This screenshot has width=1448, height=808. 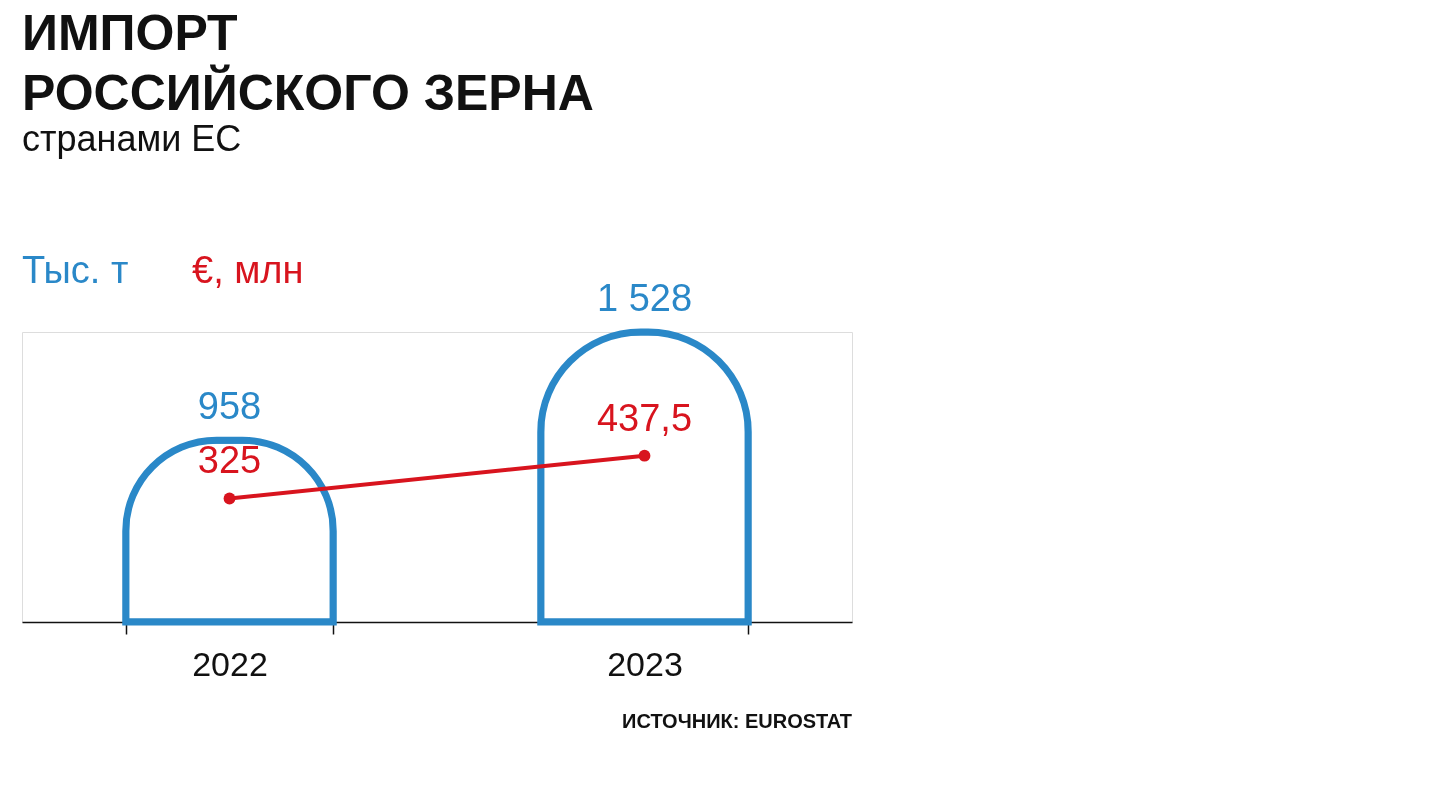 I want to click on x-tick-label: 2022, so click(x=230, y=663).